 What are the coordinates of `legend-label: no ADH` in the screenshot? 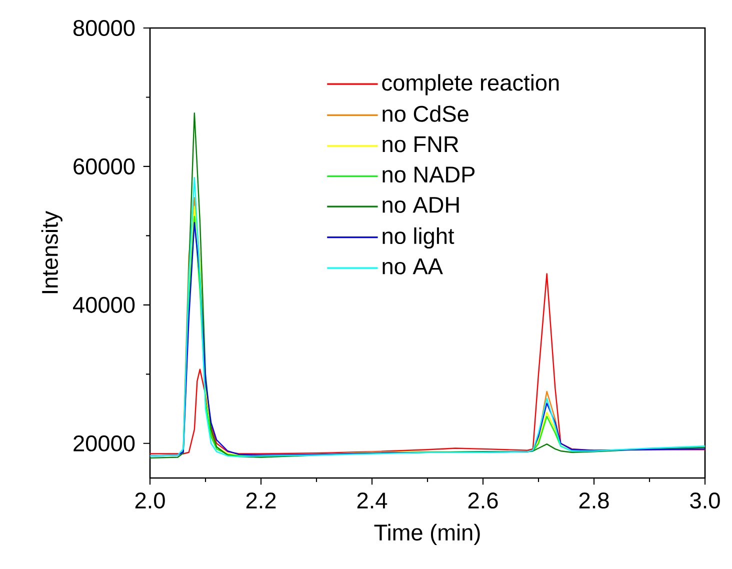 It's located at (420, 205).